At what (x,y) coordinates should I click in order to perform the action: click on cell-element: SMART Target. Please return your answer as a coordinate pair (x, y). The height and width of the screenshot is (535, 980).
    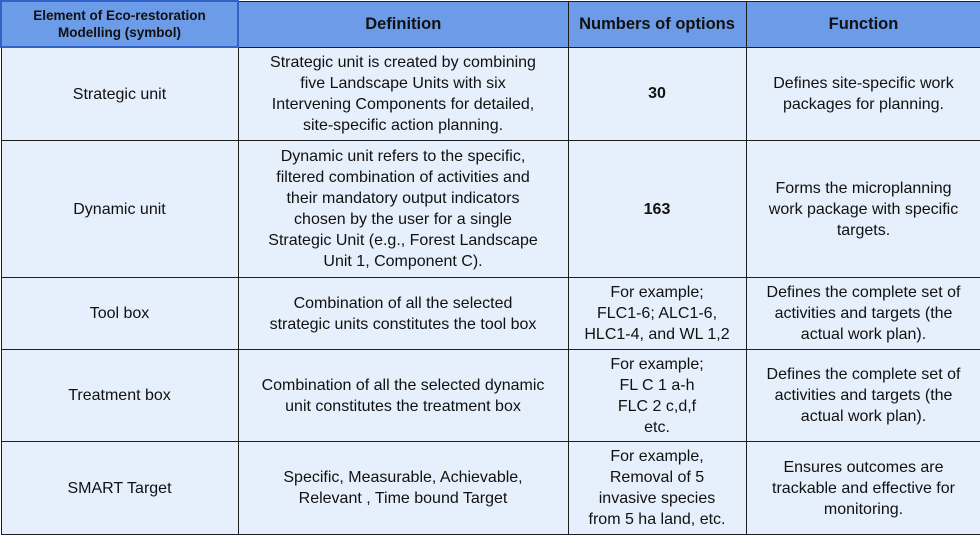
    Looking at the image, I should click on (119, 488).